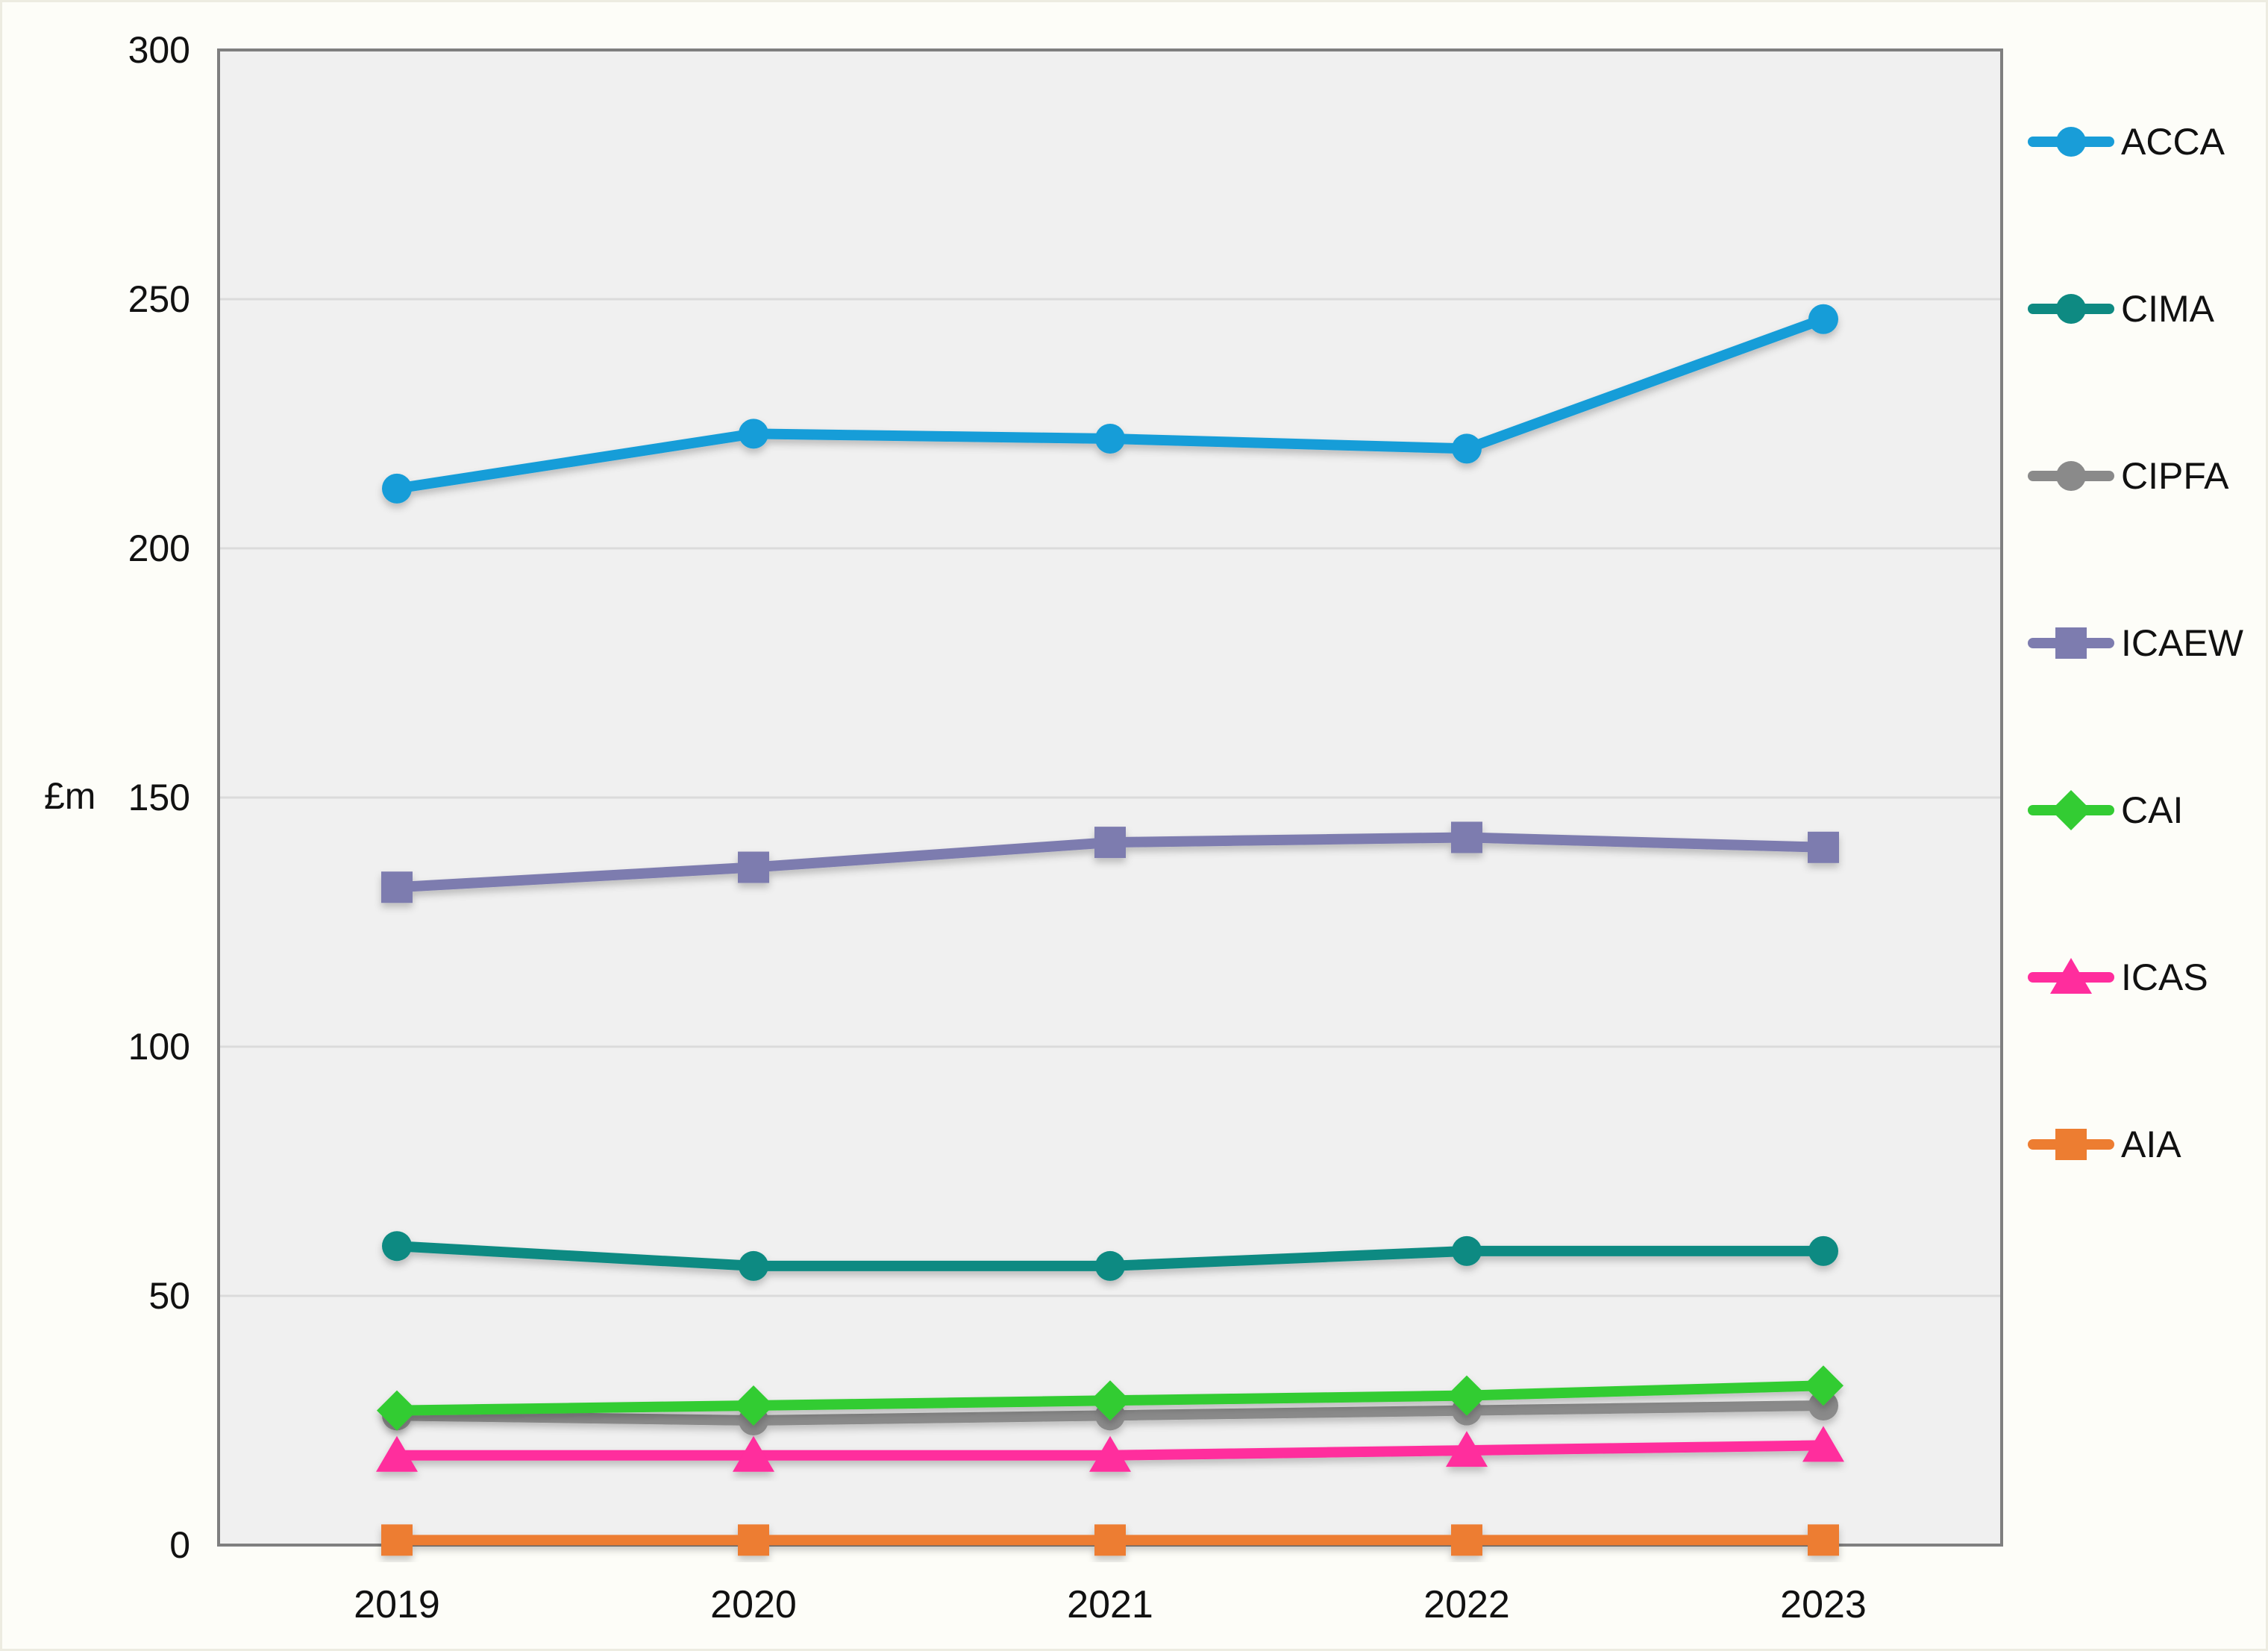  What do you see at coordinates (753, 1265) in the screenshot?
I see `marker-cima-2020` at bounding box center [753, 1265].